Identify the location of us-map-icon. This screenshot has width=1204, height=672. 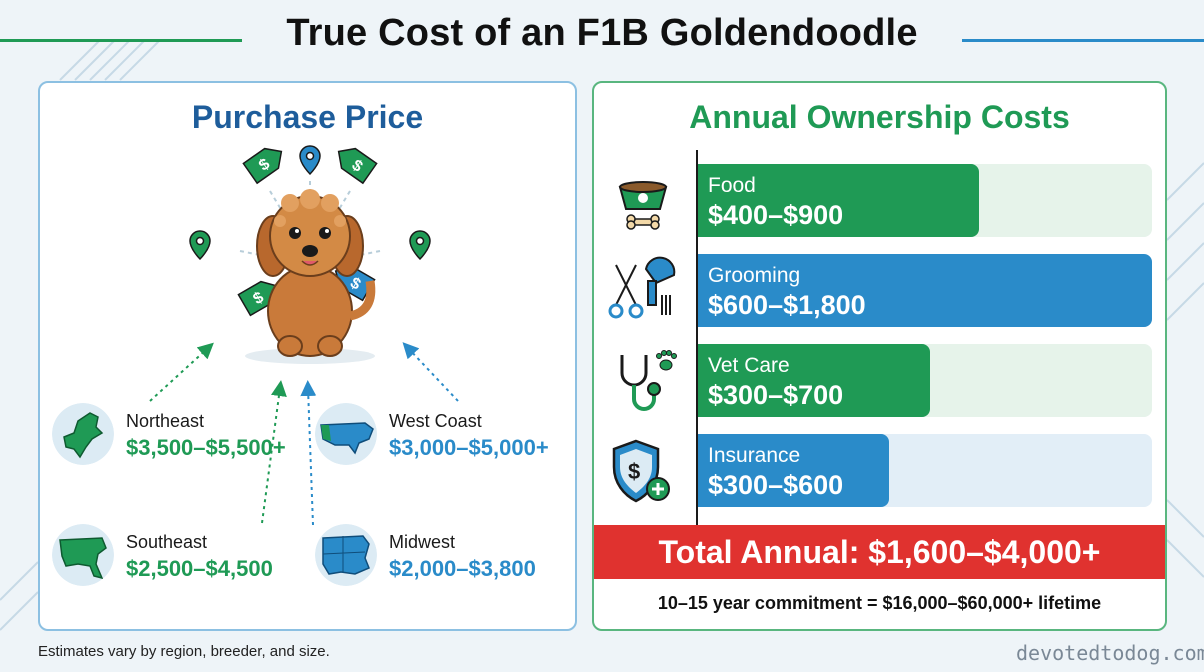
(346, 434).